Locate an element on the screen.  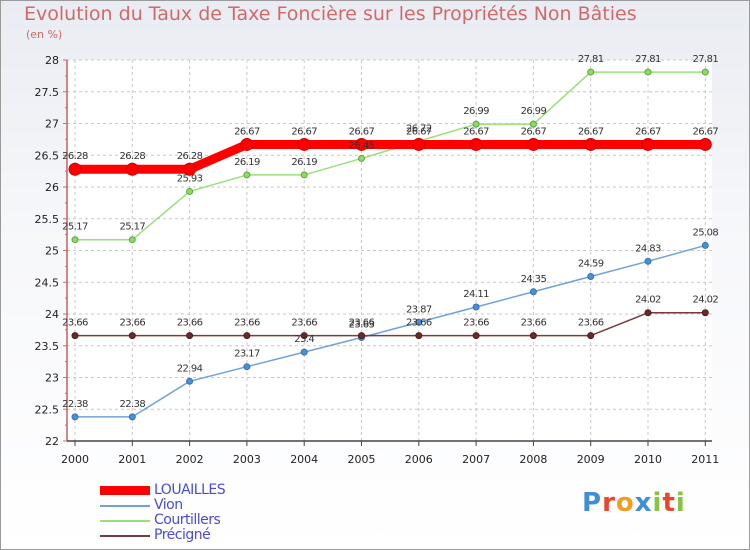
legend-item: Précigné is located at coordinates (162, 535).